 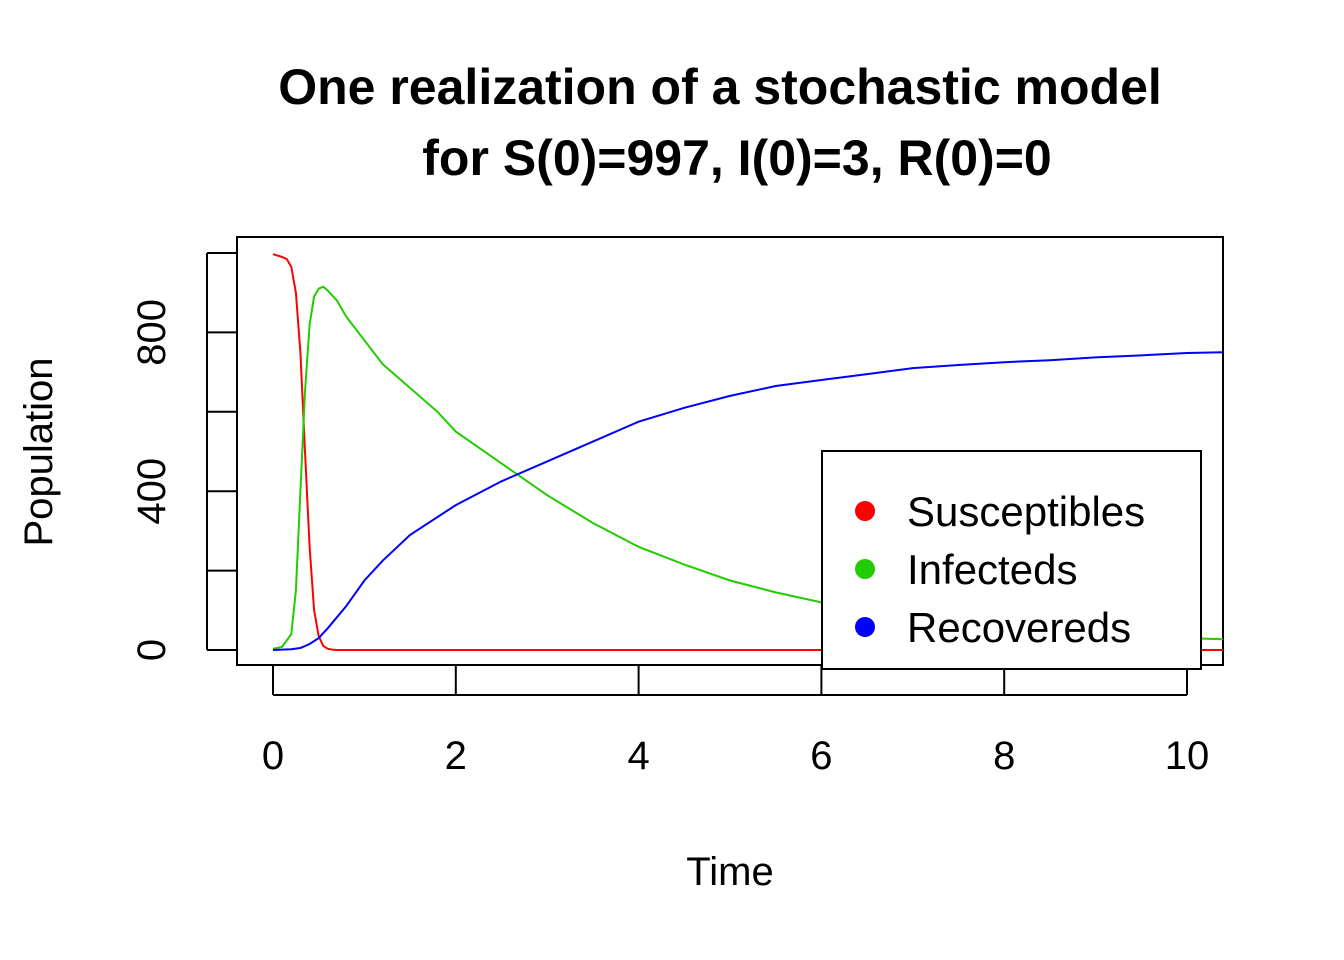 What do you see at coordinates (720, 87) in the screenshot?
I see `chart-title-line1: One realization of a stochastic model` at bounding box center [720, 87].